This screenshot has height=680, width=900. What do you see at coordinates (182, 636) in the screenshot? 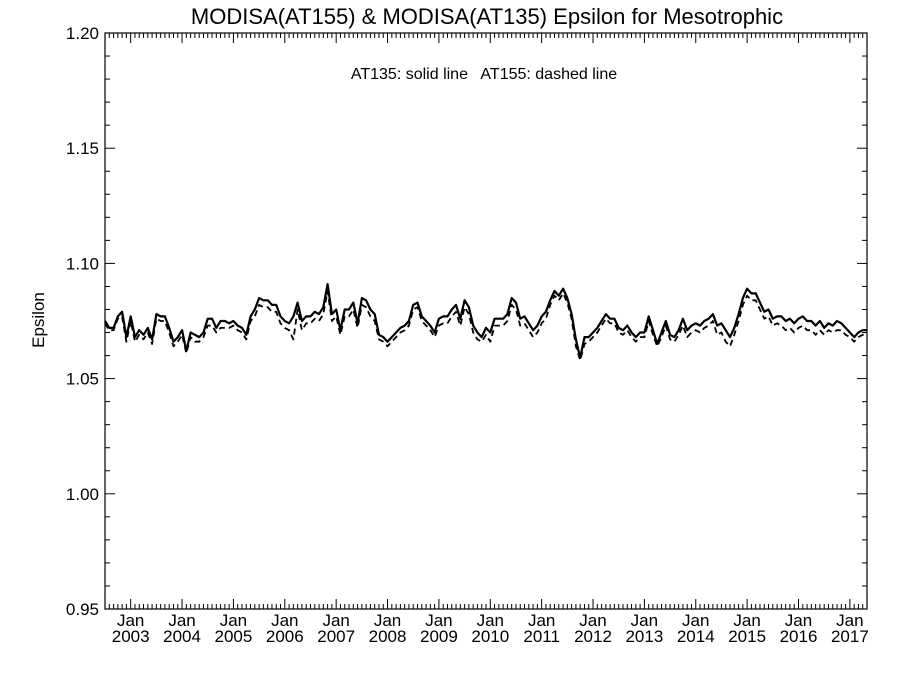
I see `x-tick-label-year: 2004` at bounding box center [182, 636].